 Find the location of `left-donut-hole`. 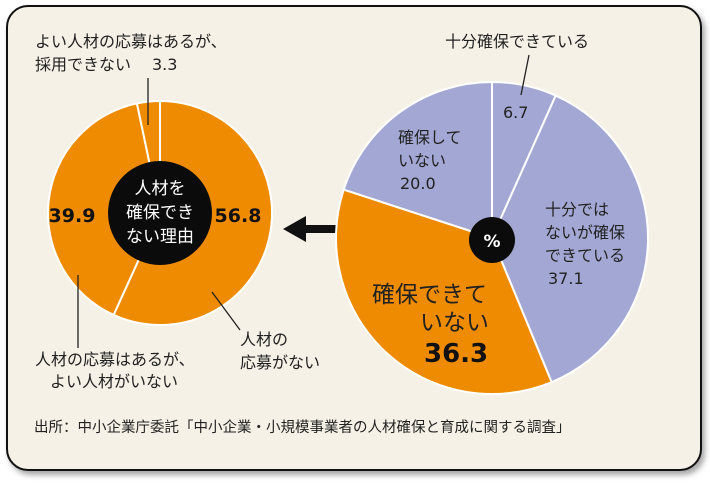

left-donut-hole is located at coordinates (160, 213).